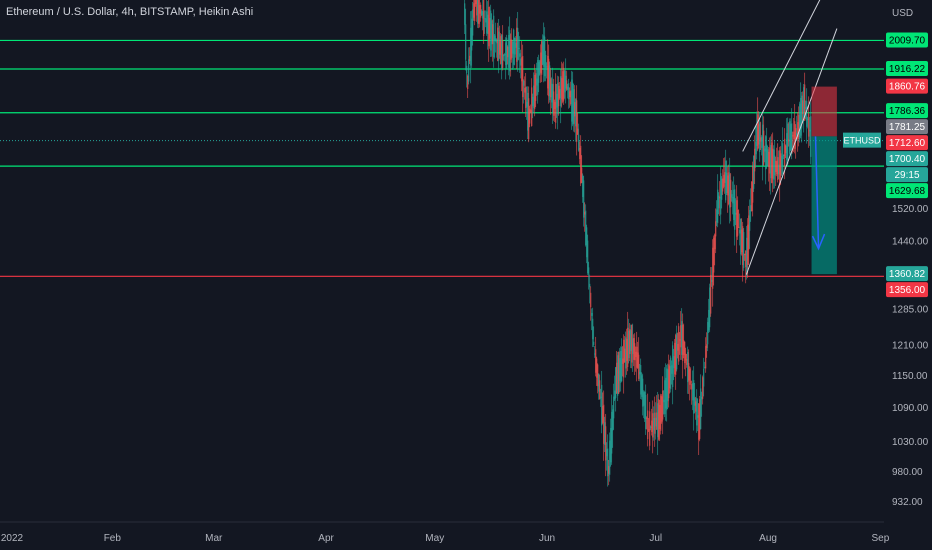  Describe the element at coordinates (910, 442) in the screenshot. I see `price-tick-label: 1030.00` at that location.